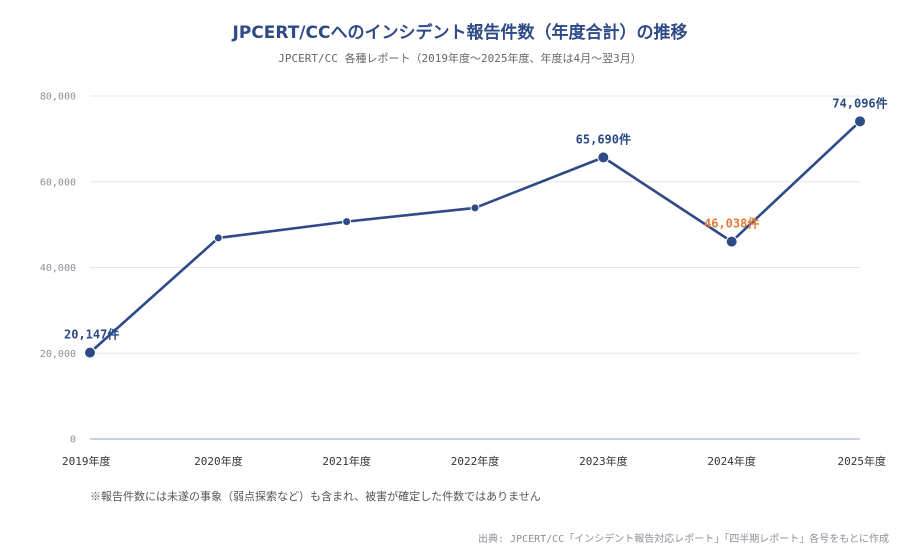 This screenshot has width=920, height=560. Describe the element at coordinates (218, 461) in the screenshot. I see `x-tick-label: 2020年度` at that location.